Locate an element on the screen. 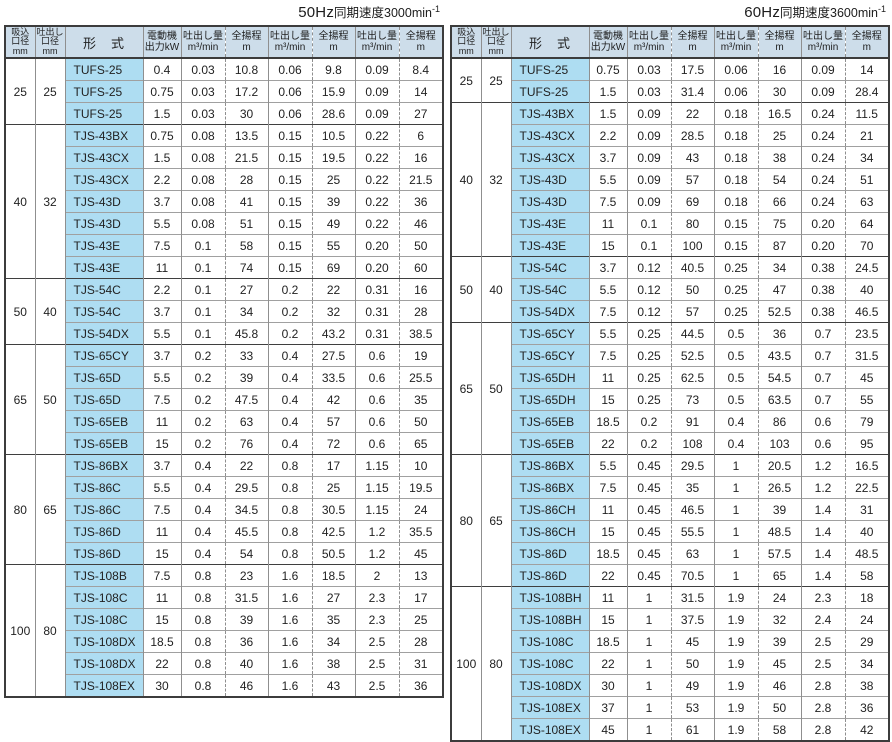  head-cell: 43 is located at coordinates (692, 157).